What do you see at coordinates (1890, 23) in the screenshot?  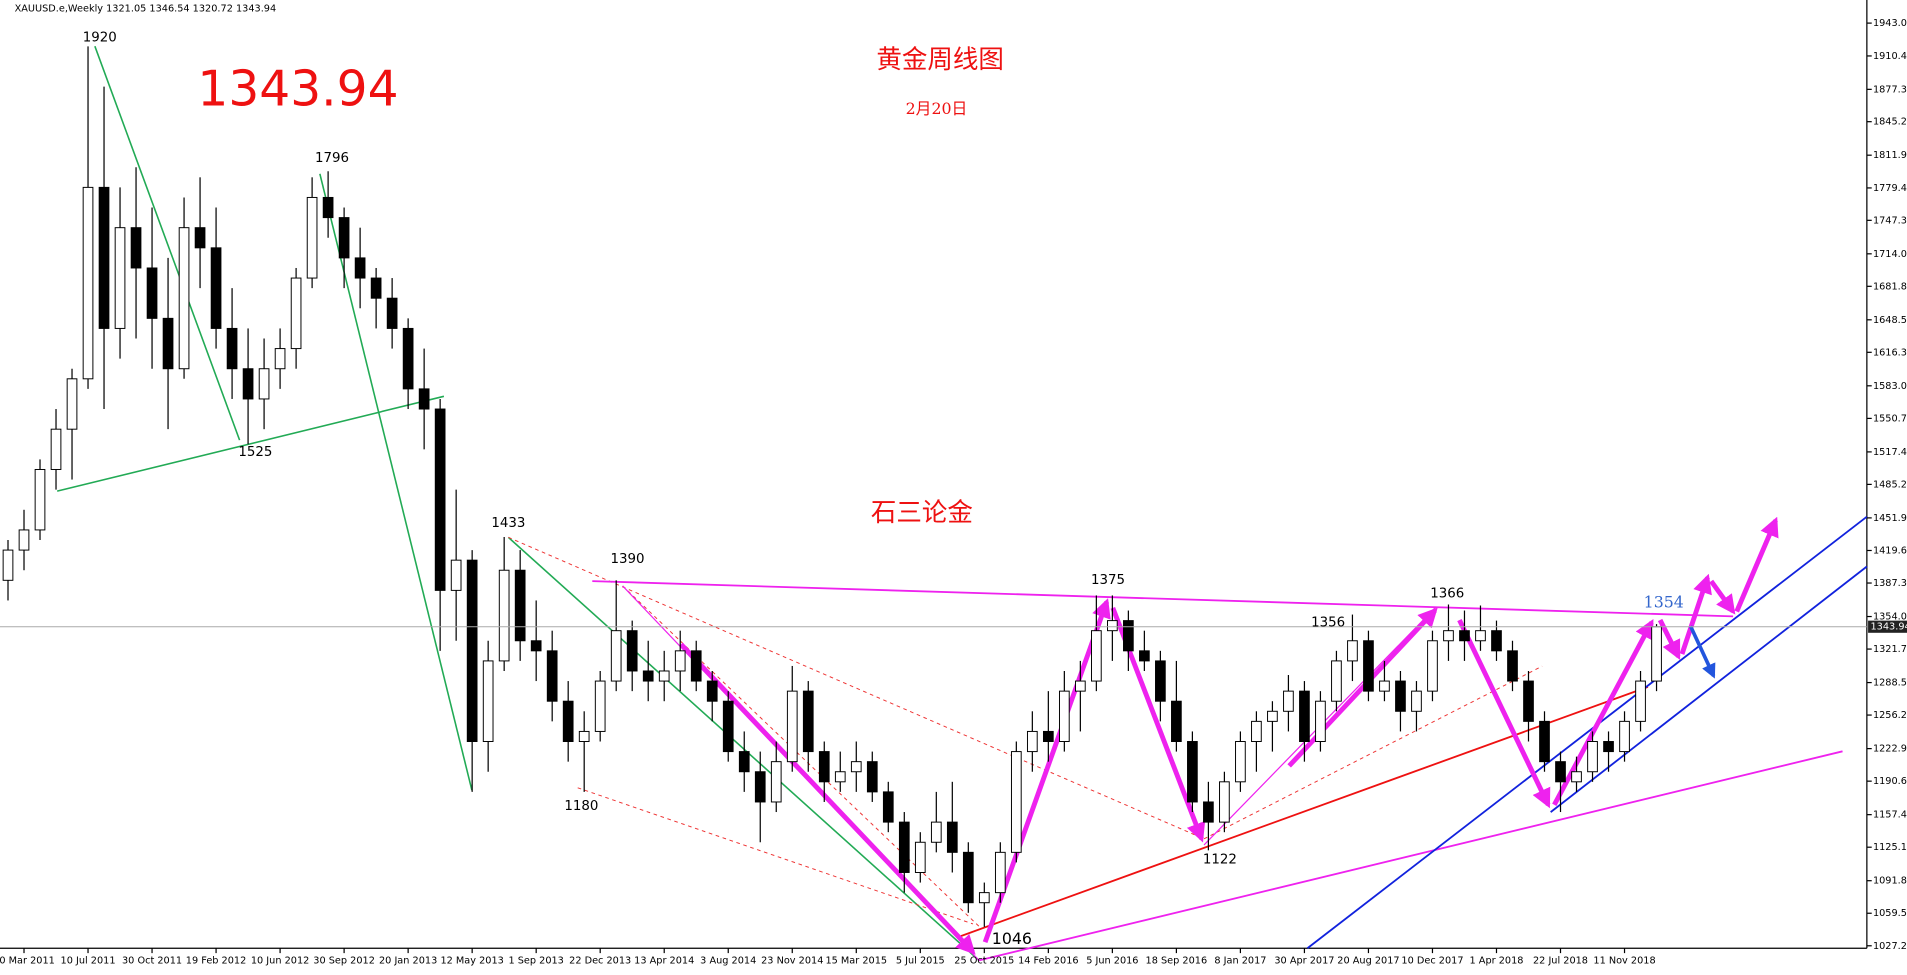 I see `y-tick-label: 1943.05` at bounding box center [1890, 23].